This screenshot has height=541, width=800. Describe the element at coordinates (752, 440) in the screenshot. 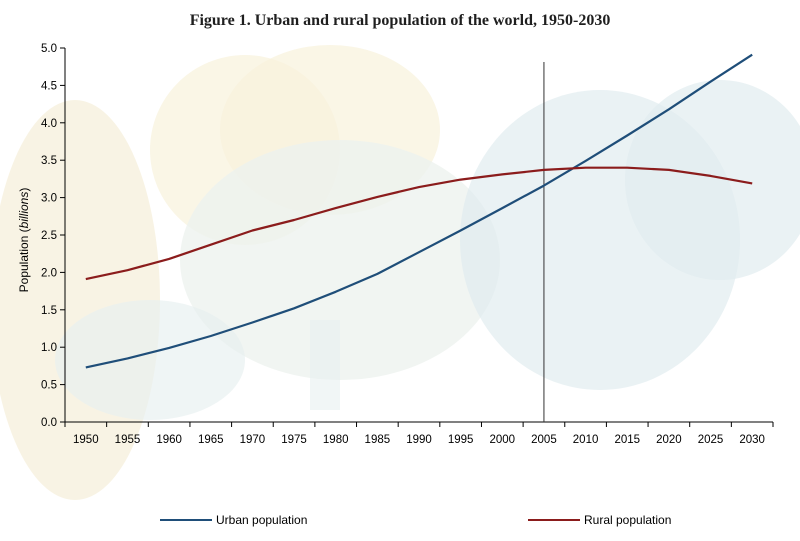

I see `x-tick-label: 2030` at that location.